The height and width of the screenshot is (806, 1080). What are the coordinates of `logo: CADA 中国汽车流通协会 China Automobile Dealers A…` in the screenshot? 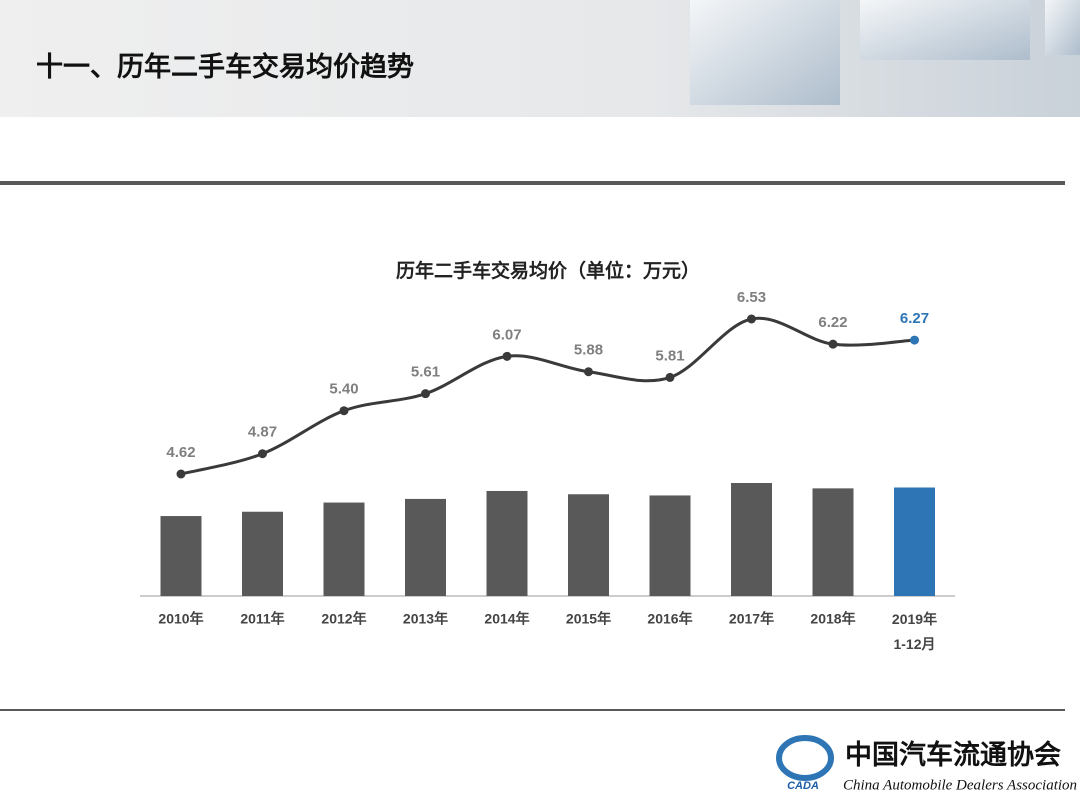 It's located at (926, 764).